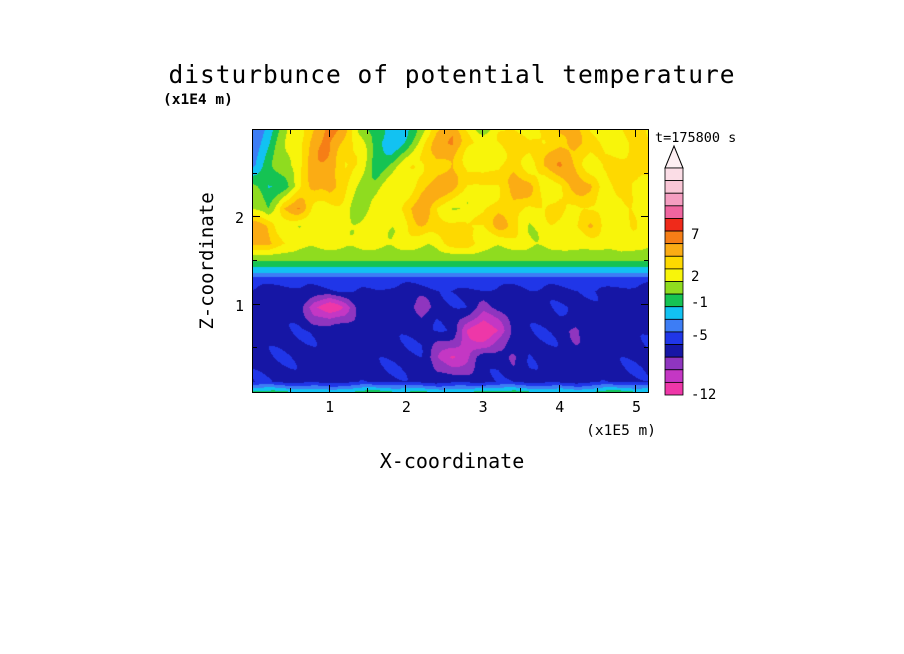 This screenshot has height=654, width=904. What do you see at coordinates (452, 461) in the screenshot?
I see `x-axis-title: X-coordinate` at bounding box center [452, 461].